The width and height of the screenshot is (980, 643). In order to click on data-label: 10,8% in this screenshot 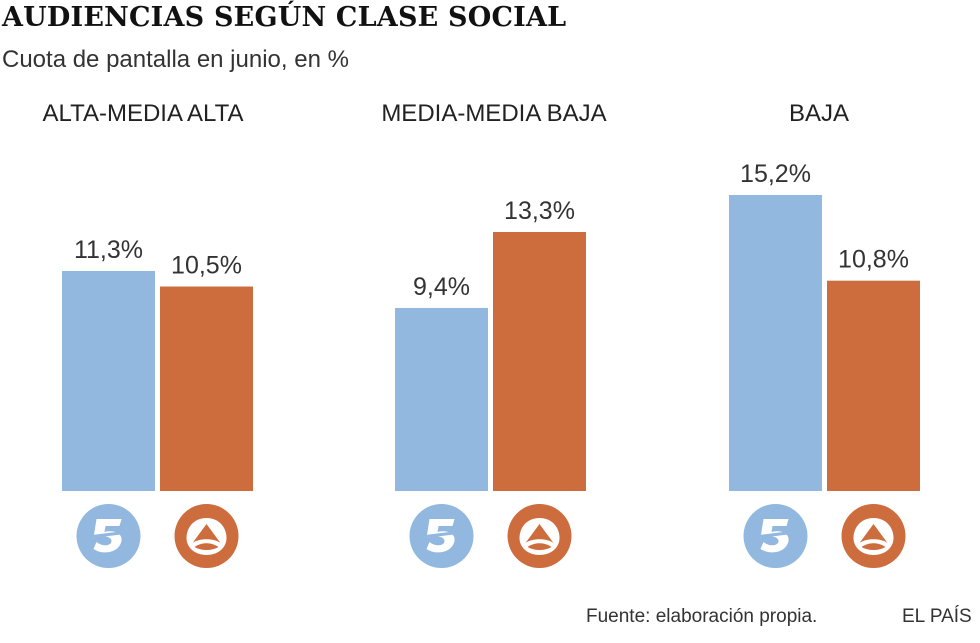, I will do `click(873, 260)`.